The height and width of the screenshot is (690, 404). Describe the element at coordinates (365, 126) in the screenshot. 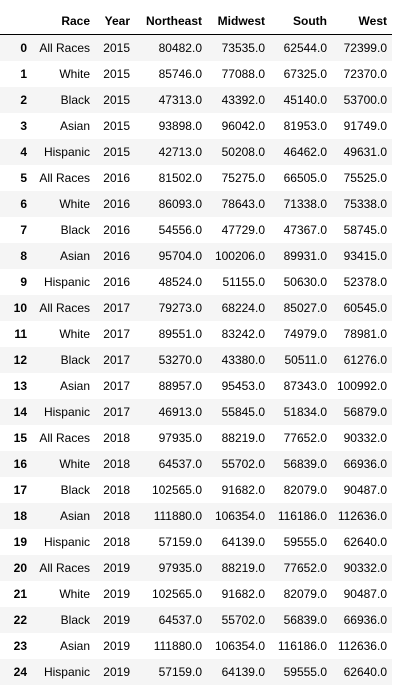

I see `cell-west: 91749.0` at that location.